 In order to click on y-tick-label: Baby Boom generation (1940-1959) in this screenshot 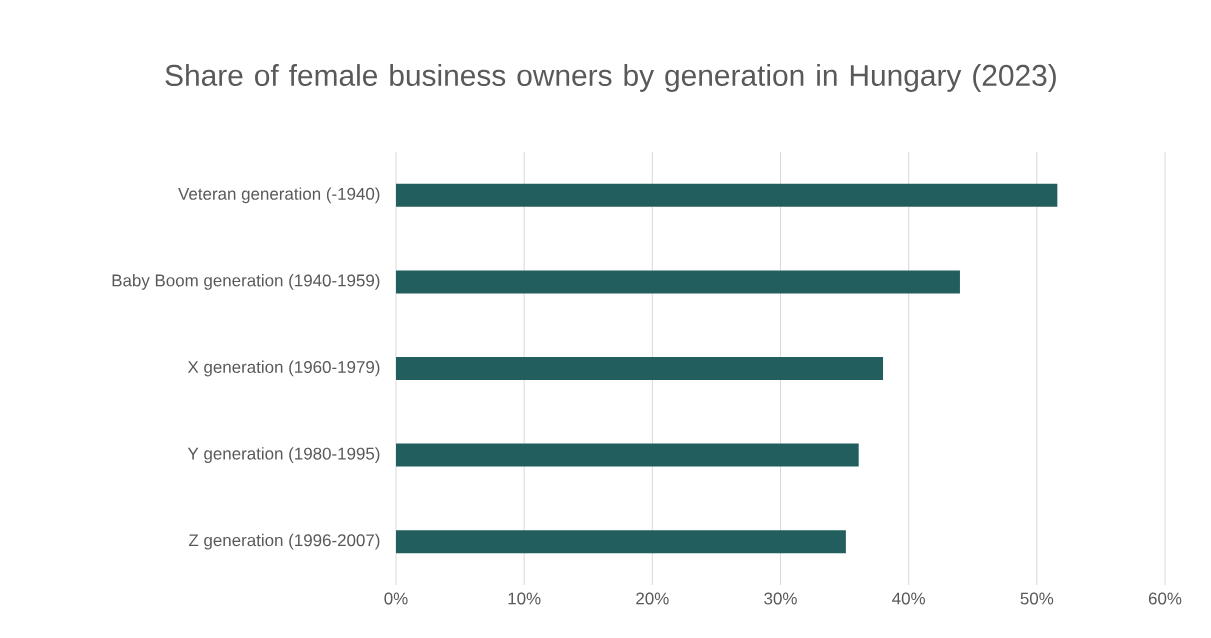, I will do `click(246, 282)`.